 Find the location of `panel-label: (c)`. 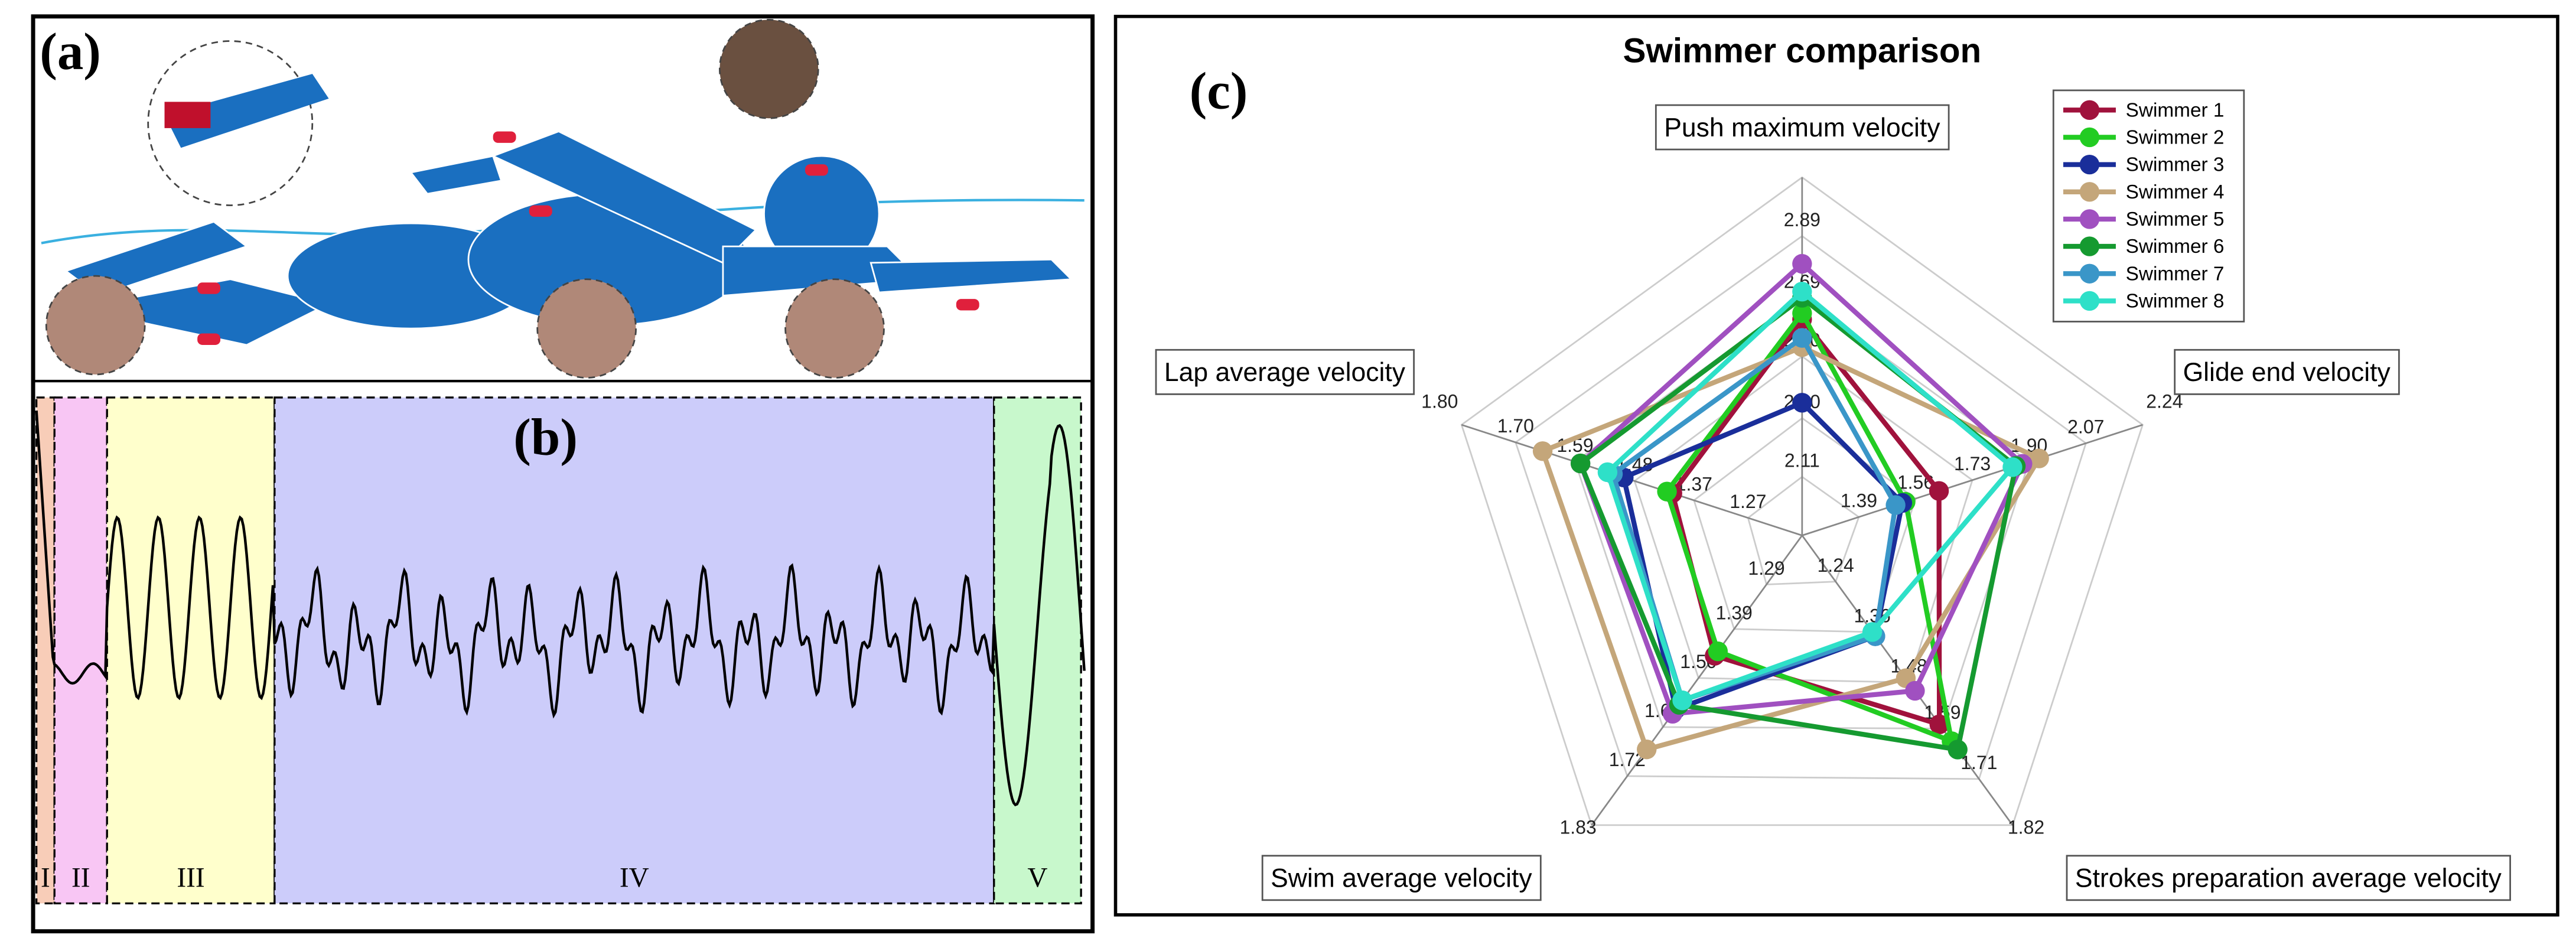

panel-label: (c) is located at coordinates (1219, 91).